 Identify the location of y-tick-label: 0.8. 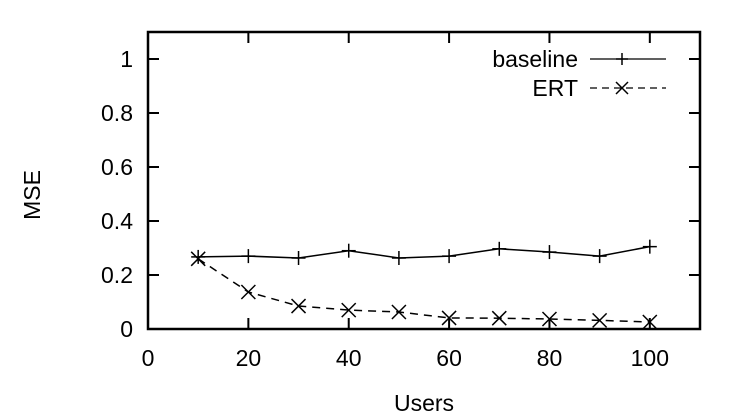
(117, 113).